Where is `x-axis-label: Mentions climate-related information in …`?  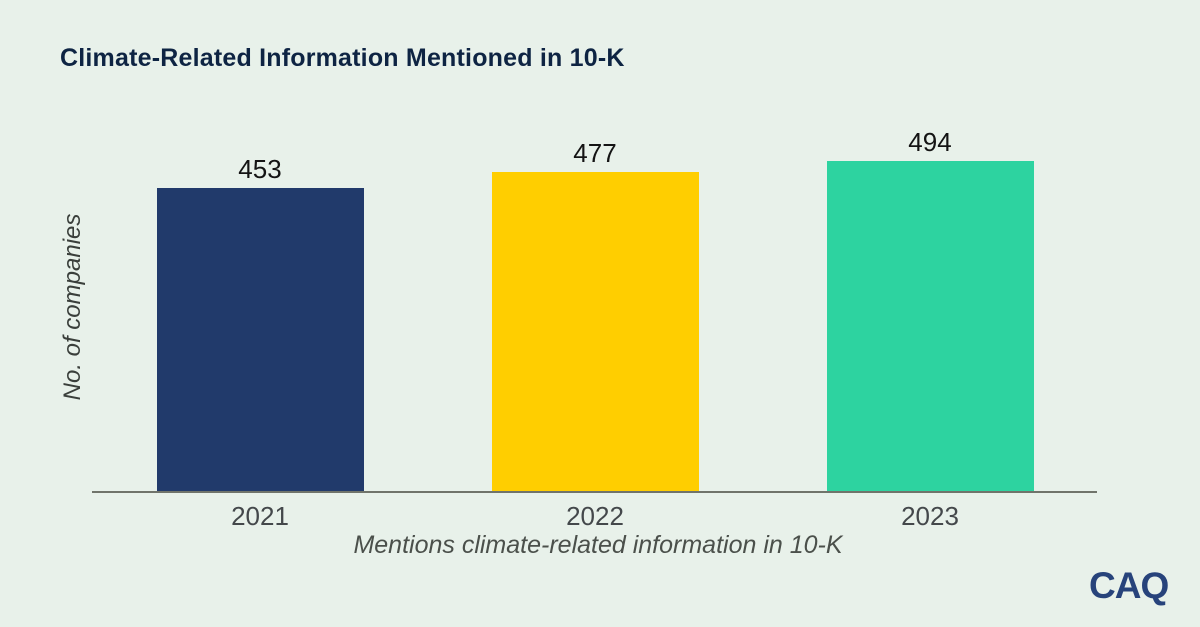
x-axis-label: Mentions climate-related information in … is located at coordinates (598, 545).